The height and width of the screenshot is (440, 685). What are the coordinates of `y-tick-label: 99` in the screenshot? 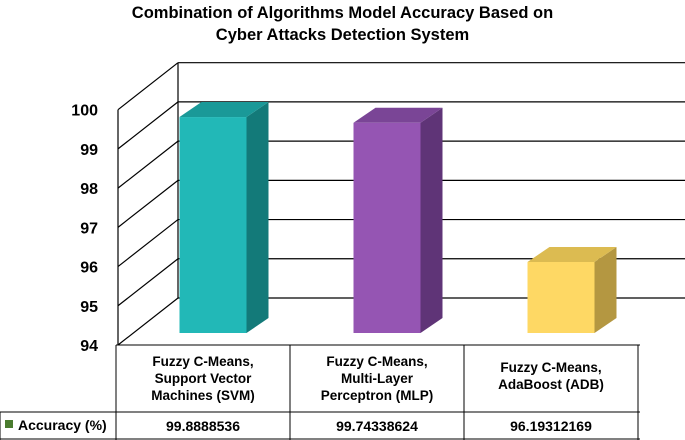 It's located at (89, 150).